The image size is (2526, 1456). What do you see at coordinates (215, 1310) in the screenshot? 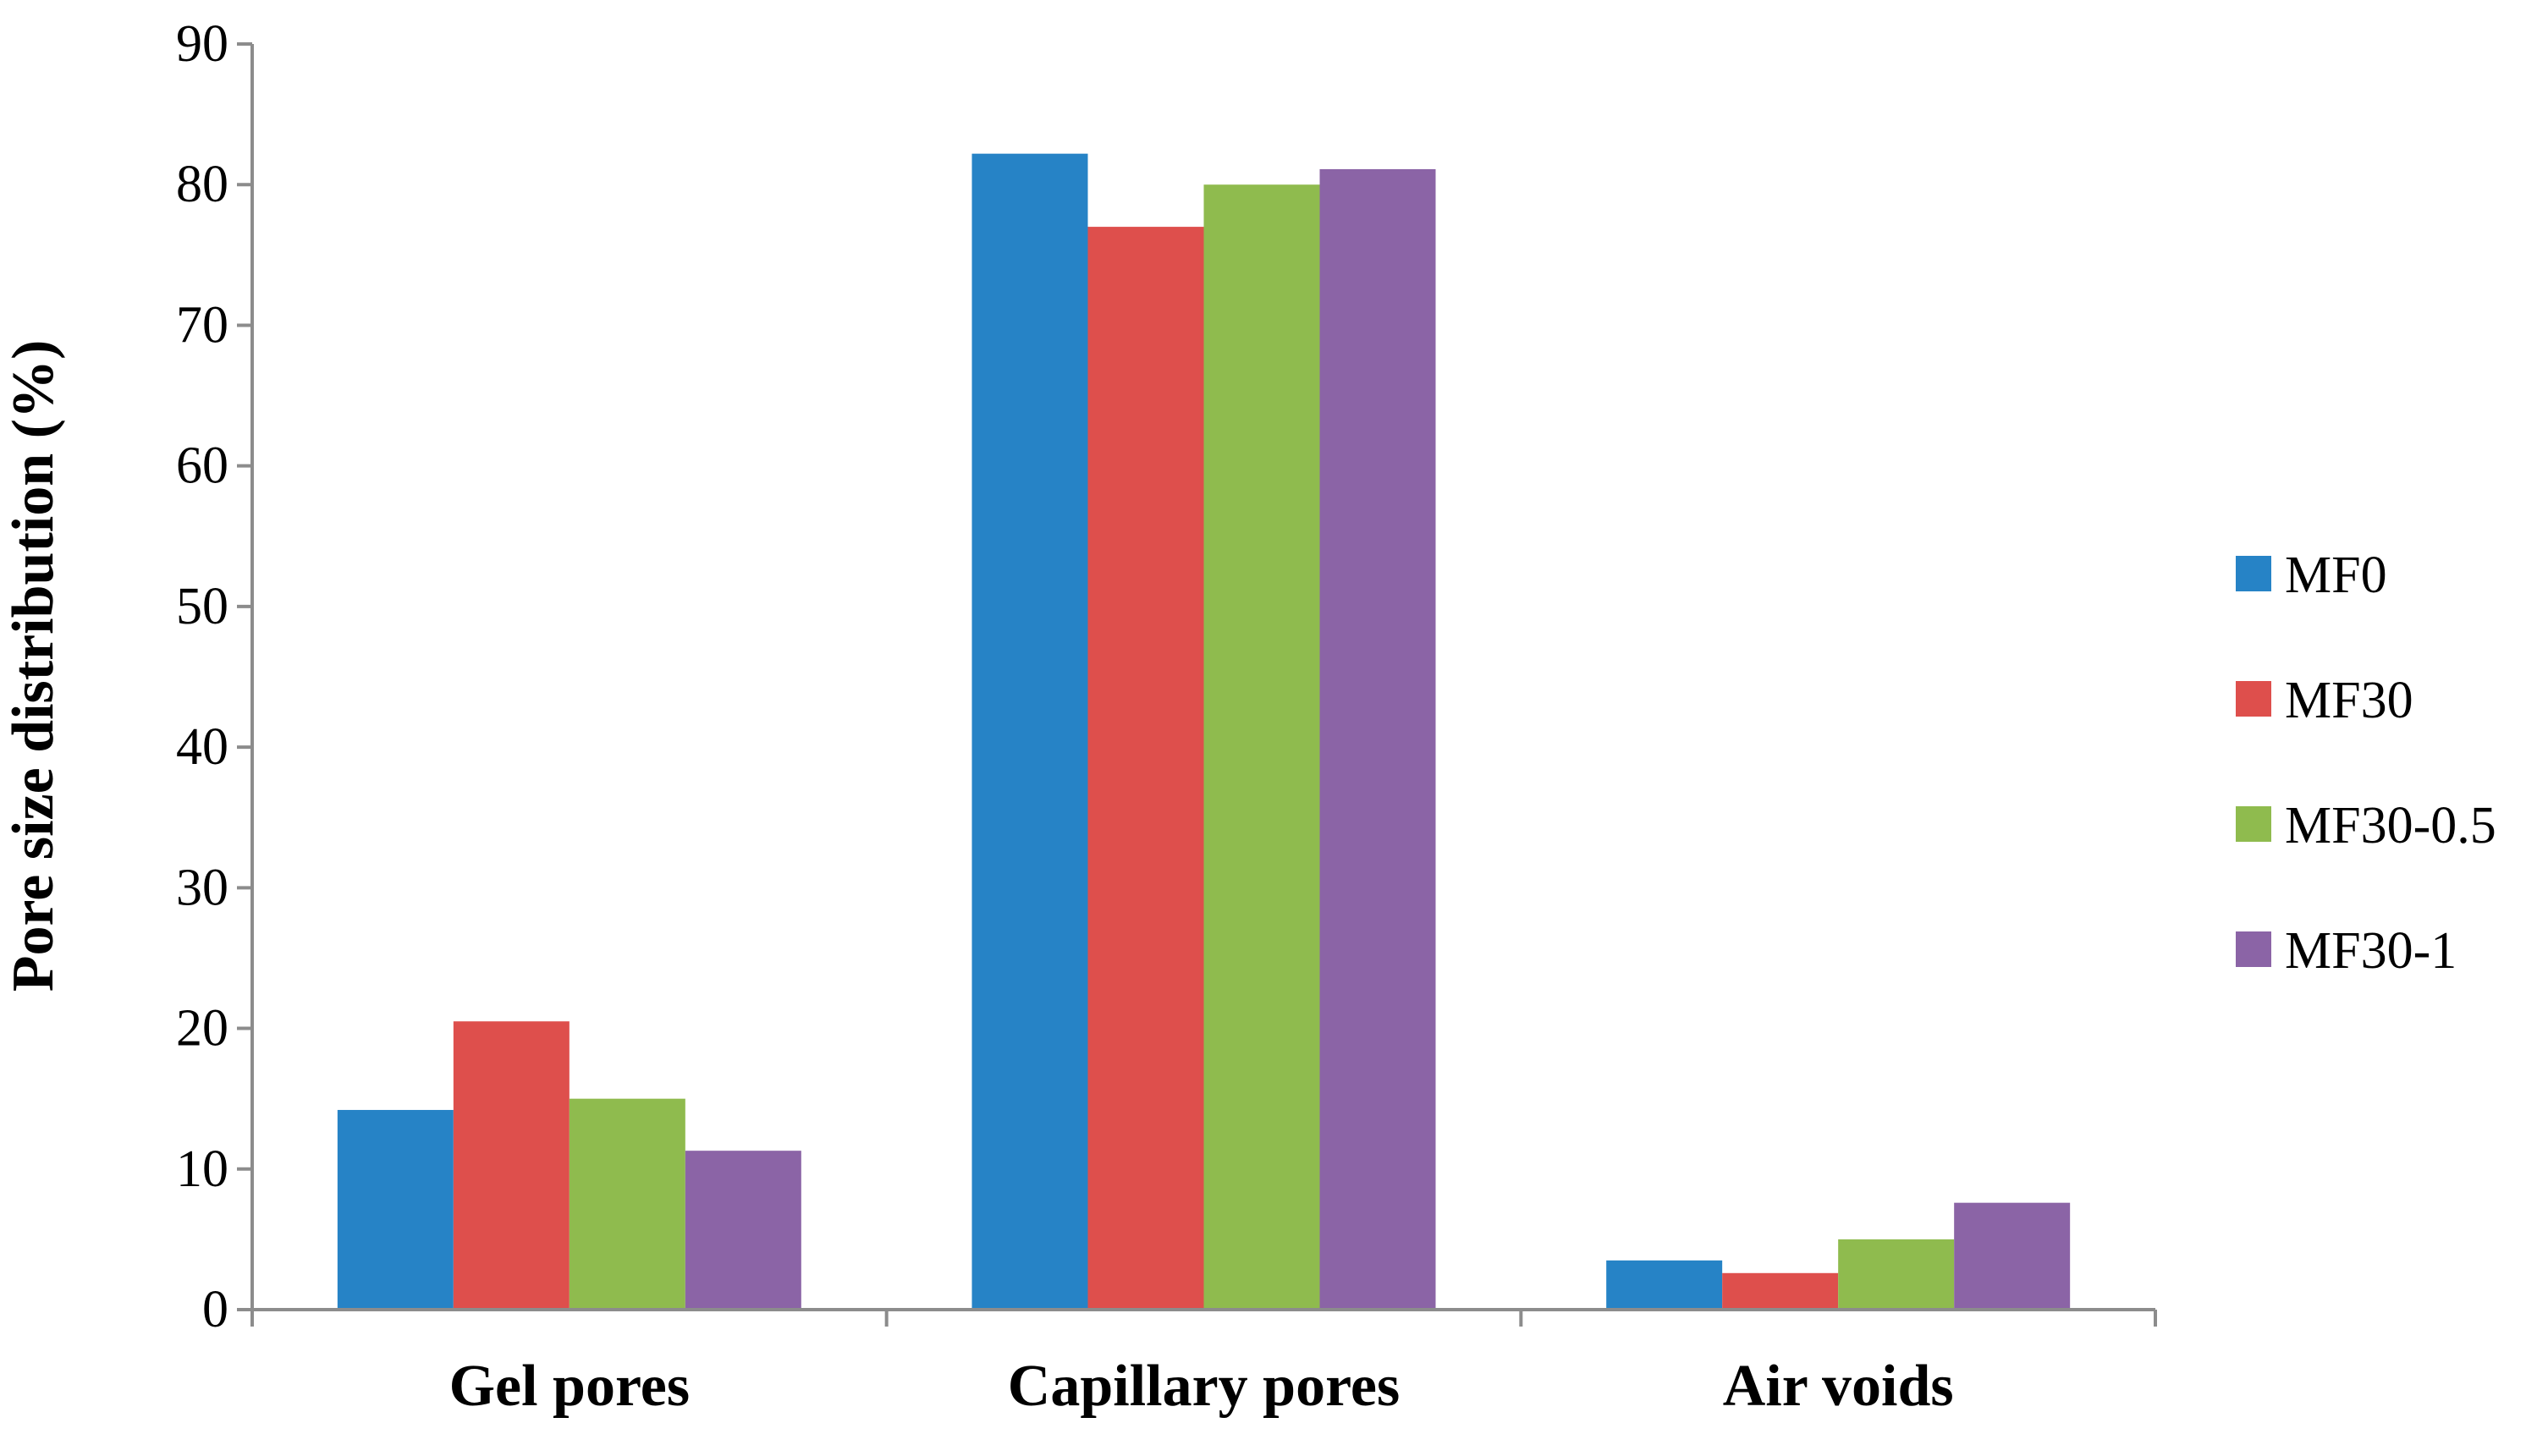
I see `y-tick-label: 0` at bounding box center [215, 1310].